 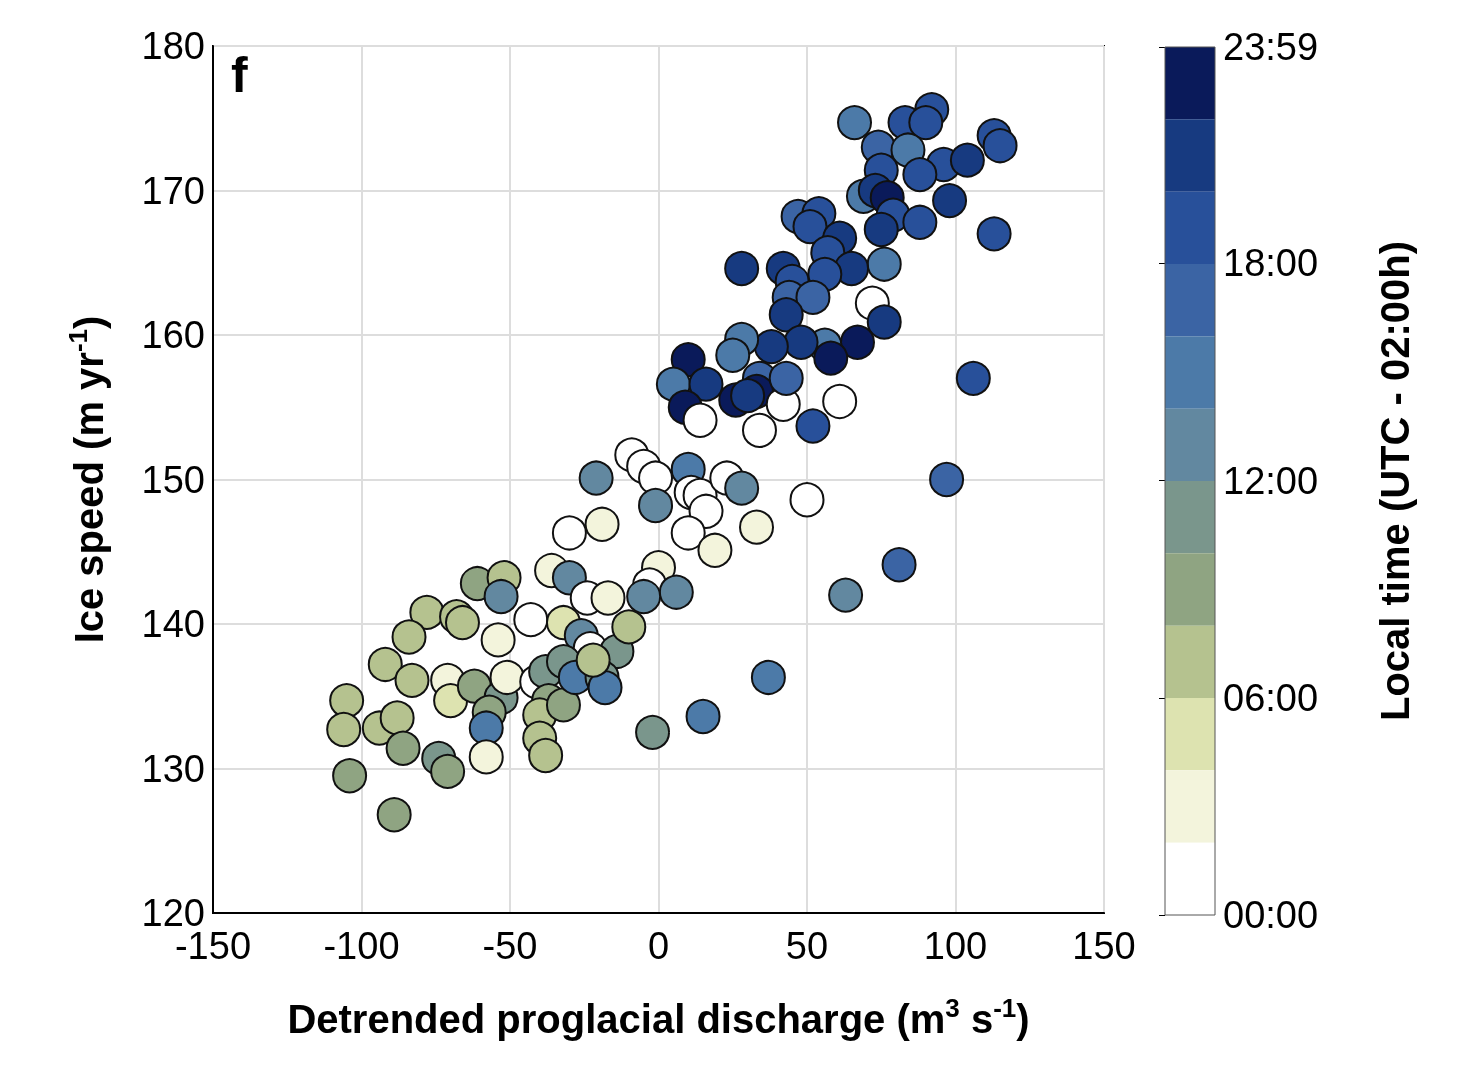 What do you see at coordinates (1271, 915) in the screenshot?
I see `color-bar-label: 00:00` at bounding box center [1271, 915].